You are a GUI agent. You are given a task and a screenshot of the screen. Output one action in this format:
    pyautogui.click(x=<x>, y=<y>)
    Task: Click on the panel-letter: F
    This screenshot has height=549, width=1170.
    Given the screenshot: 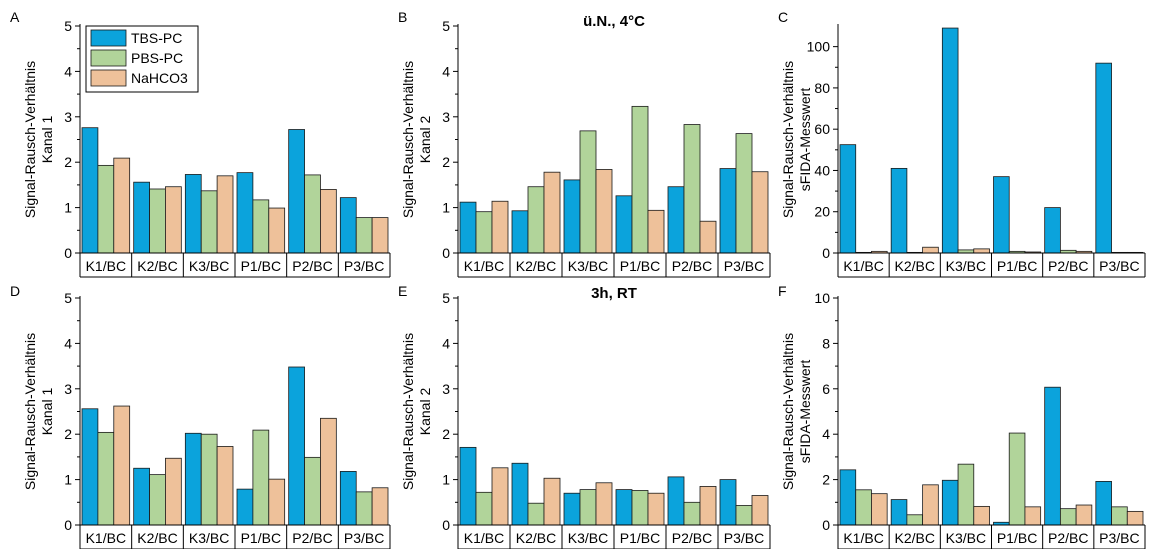 What is the action you would take?
    pyautogui.click(x=782, y=291)
    